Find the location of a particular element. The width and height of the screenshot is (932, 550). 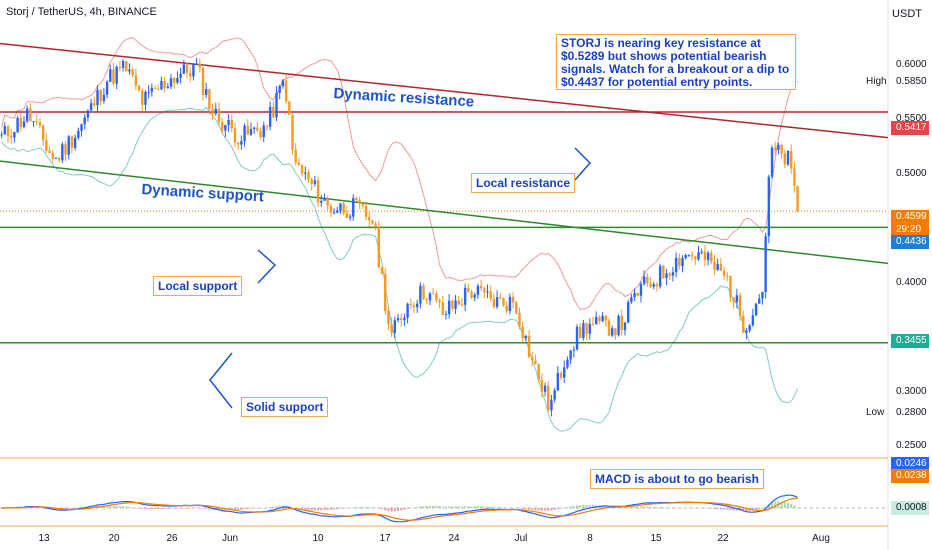

price-tag-last: 0.4599 is located at coordinates (910, 217).